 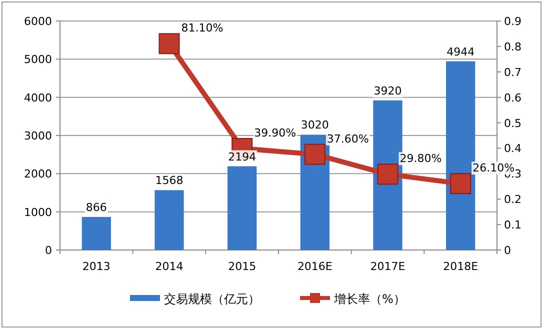 I want to click on x-tick-label: 2015, so click(x=242, y=266).